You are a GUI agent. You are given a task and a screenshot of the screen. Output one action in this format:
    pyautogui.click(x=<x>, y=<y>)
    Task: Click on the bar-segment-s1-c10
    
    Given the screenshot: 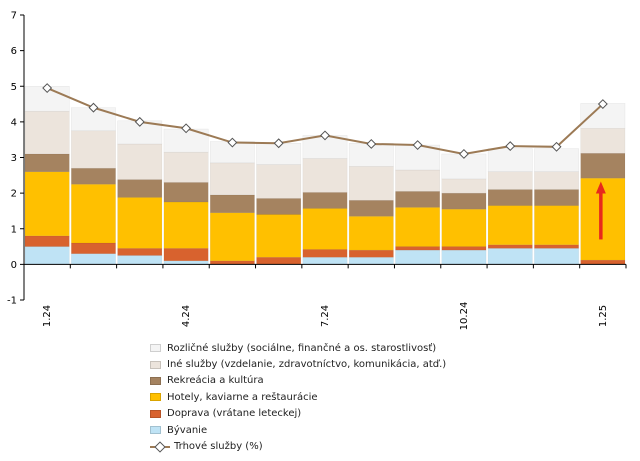 What is the action you would take?
    pyautogui.click(x=510, y=246)
    